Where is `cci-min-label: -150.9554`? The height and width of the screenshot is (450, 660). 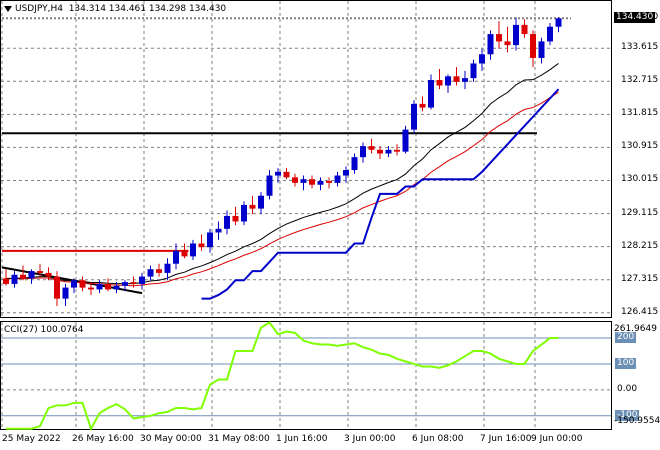
cci-min-label: -150.9554 is located at coordinates (637, 421).